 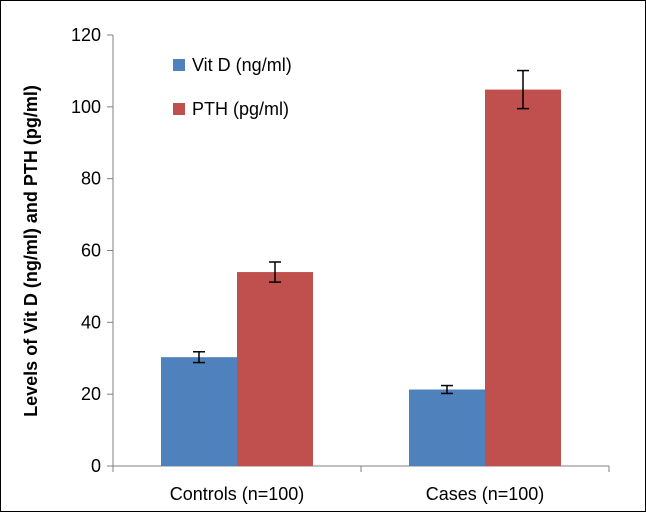 I want to click on y-tick-label: 100, so click(x=86, y=107).